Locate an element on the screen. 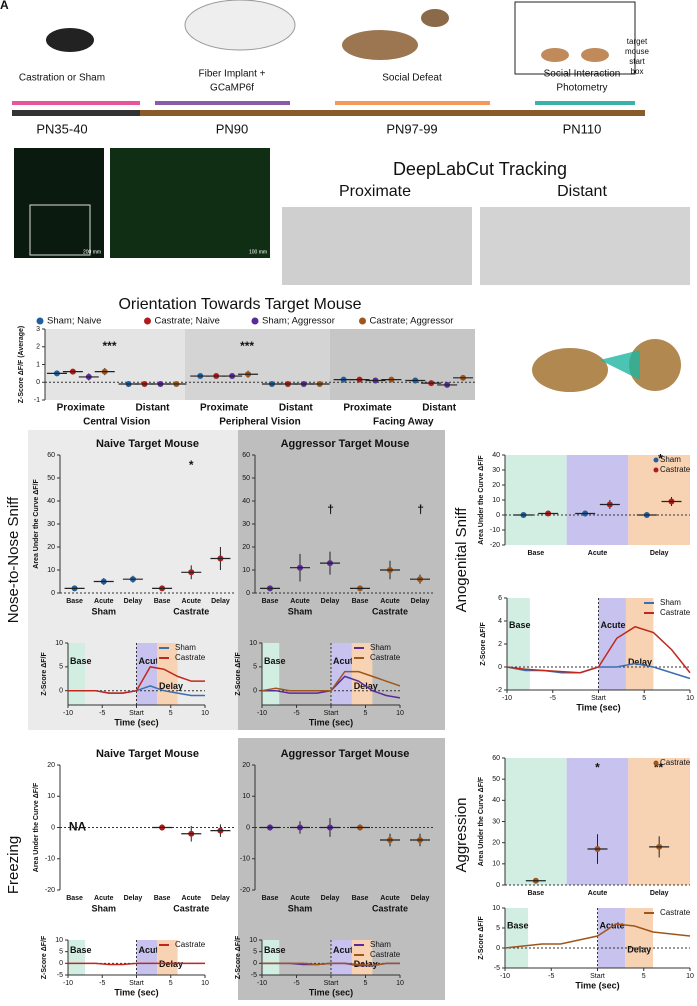 The width and height of the screenshot is (697, 1006). tracking-label: Distant is located at coordinates (582, 191).